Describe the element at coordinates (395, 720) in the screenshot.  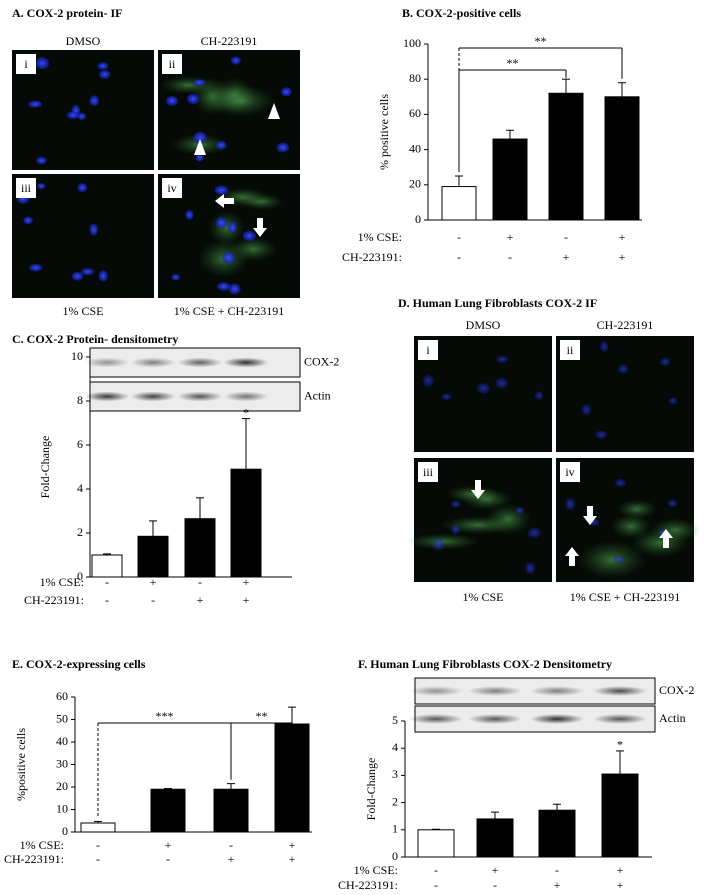
I see `y-tick-label: 5` at that location.